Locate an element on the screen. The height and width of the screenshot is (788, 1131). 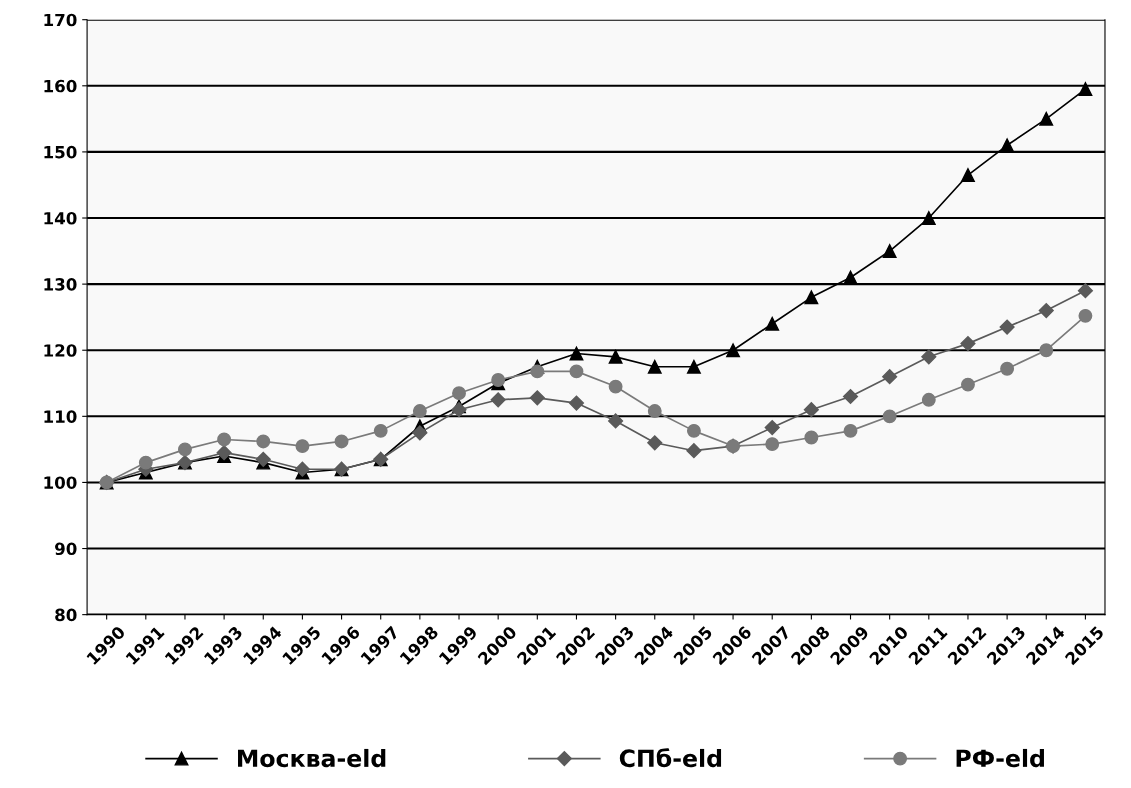
y-tick-label: 130 is located at coordinates (60, 284).